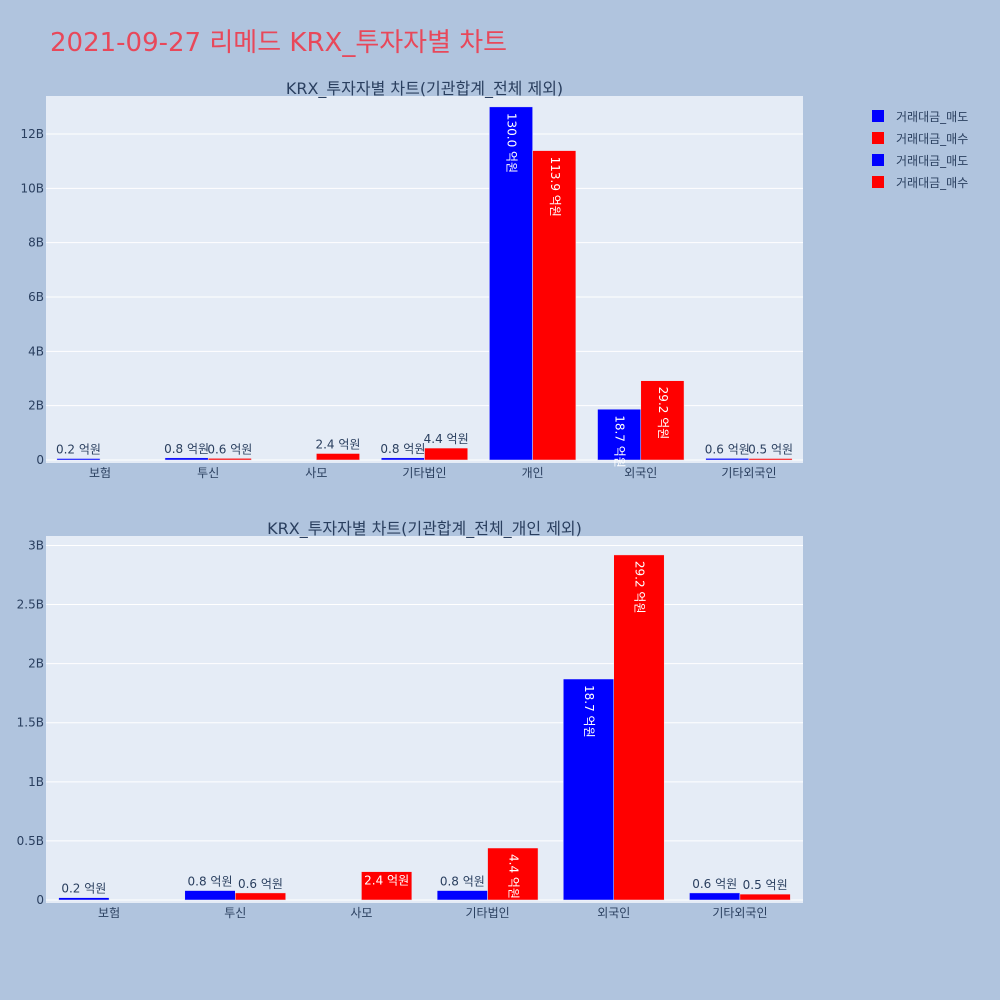 The image size is (1000, 1000). I want to click on y-tick-label: 2.5B, so click(30, 605).